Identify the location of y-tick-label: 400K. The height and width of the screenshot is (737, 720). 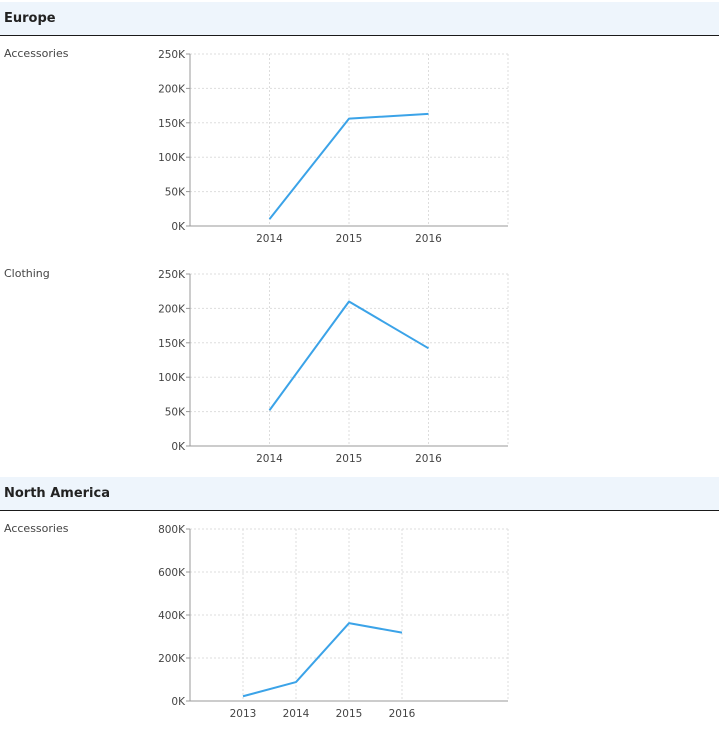
(172, 616).